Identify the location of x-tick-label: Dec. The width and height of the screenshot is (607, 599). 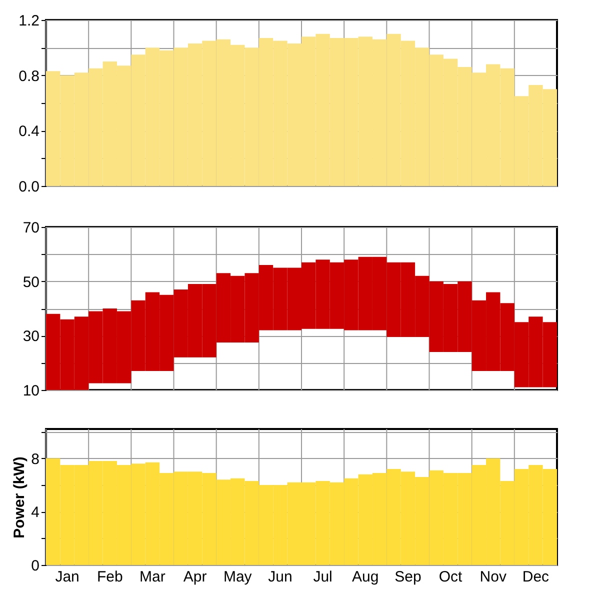
(536, 577).